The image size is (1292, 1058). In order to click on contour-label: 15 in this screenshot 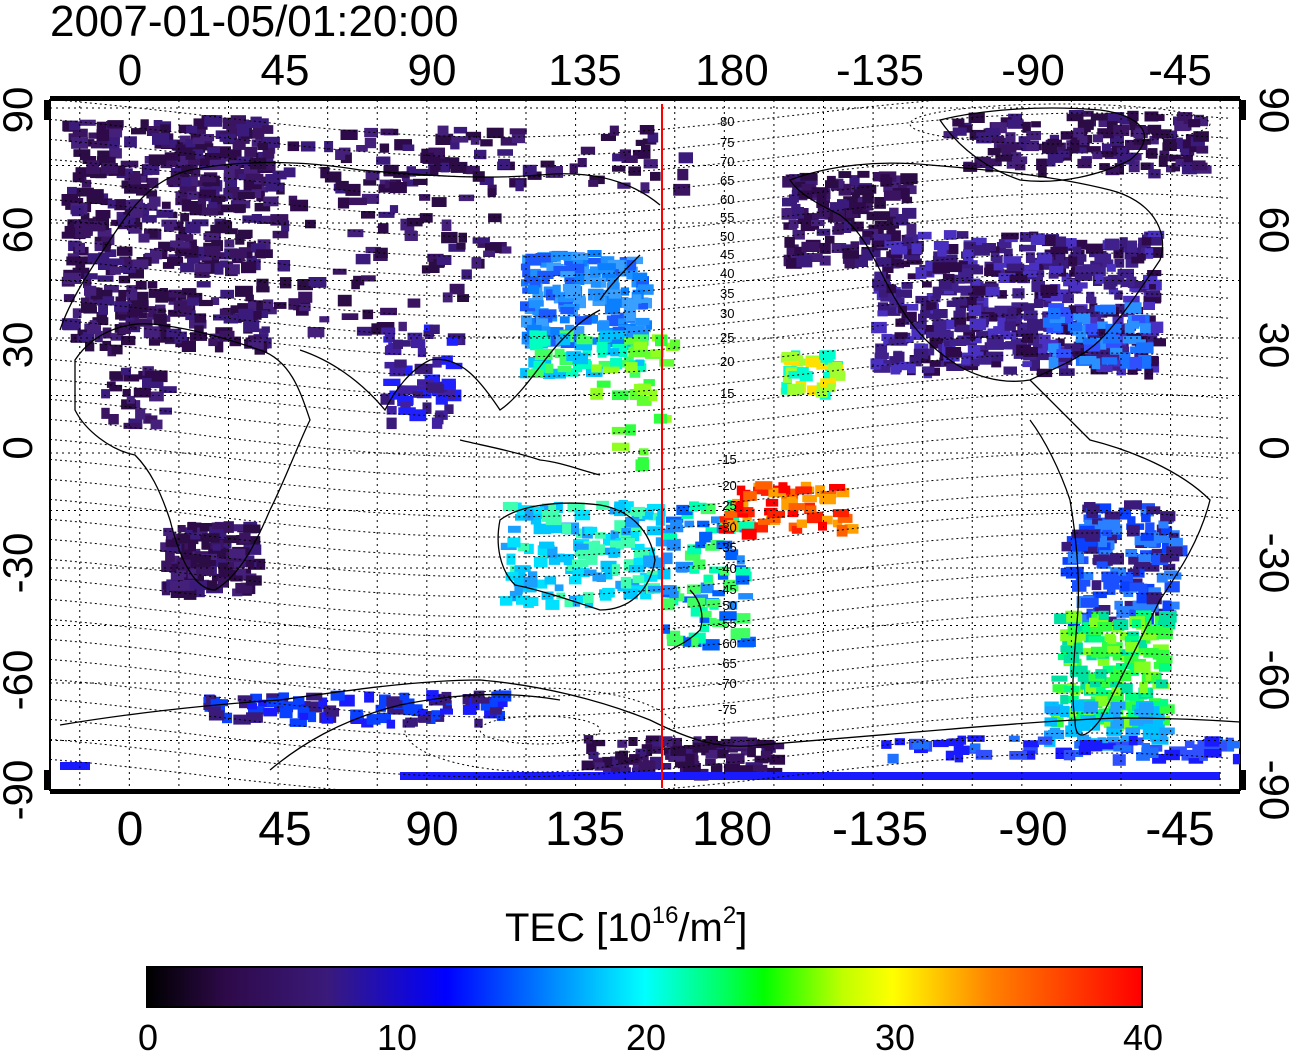, I will do `click(727, 393)`.